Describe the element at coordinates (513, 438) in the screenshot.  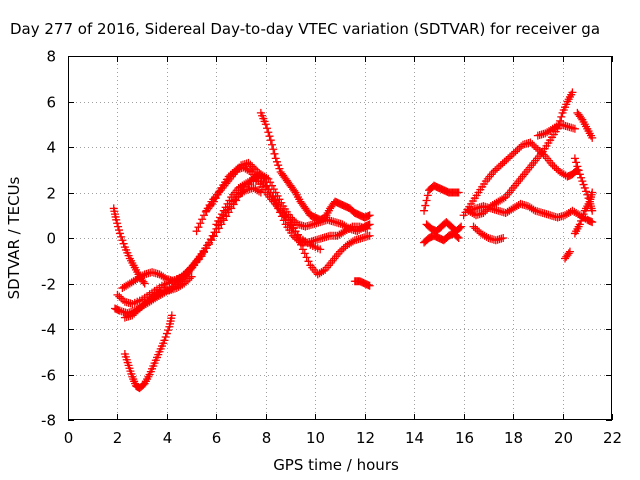
I see `x-tick-label: 18` at that location.